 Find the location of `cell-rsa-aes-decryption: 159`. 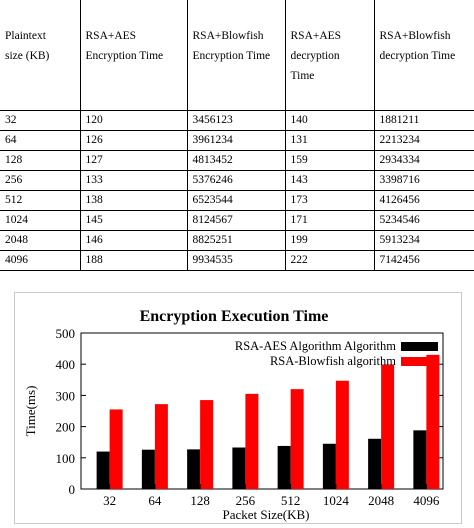

cell-rsa-aes-decryption: 159 is located at coordinates (329, 160).